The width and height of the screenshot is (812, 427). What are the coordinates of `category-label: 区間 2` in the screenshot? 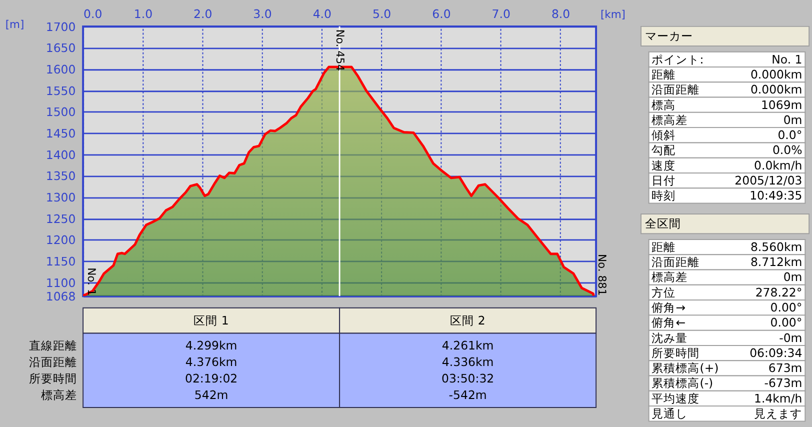 It's located at (468, 320).